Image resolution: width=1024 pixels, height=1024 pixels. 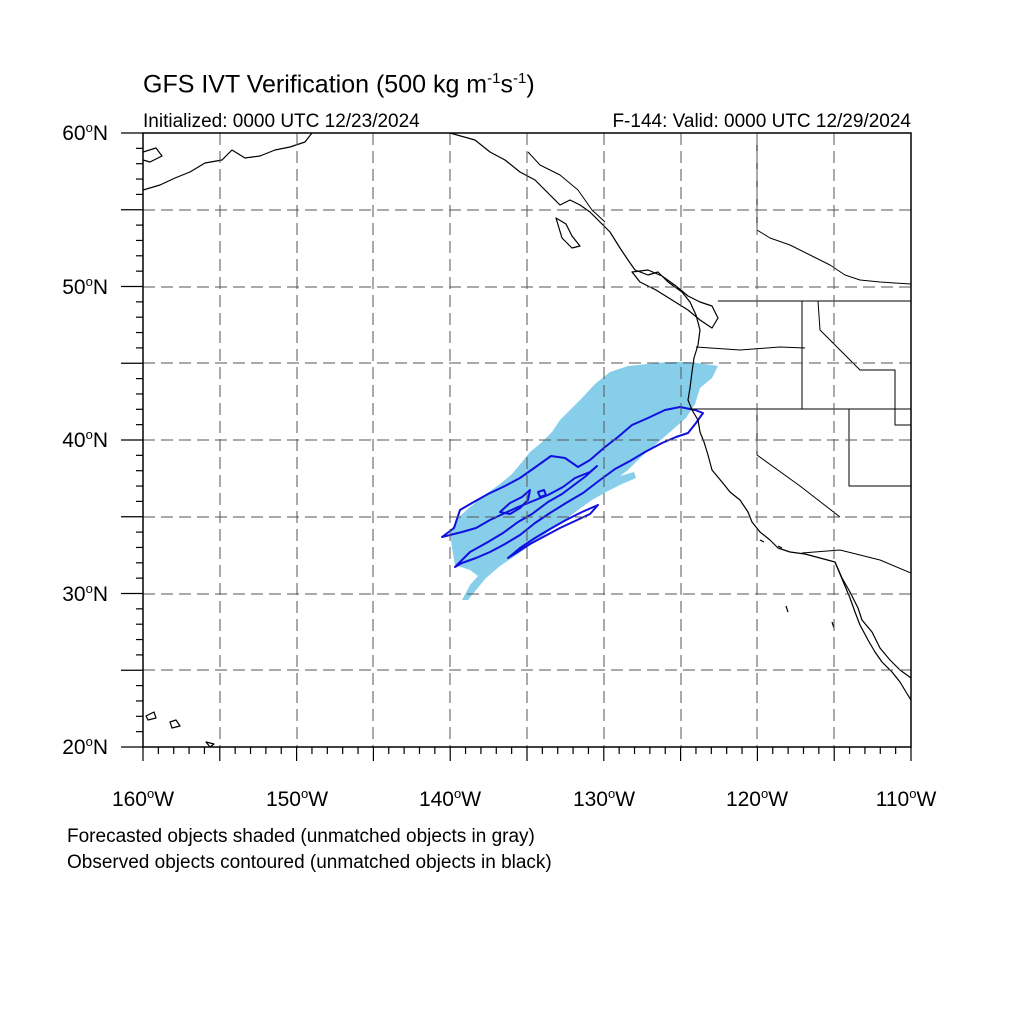 What do you see at coordinates (833, 209) in the screenshot?
I see `border-canada-provinces` at bounding box center [833, 209].